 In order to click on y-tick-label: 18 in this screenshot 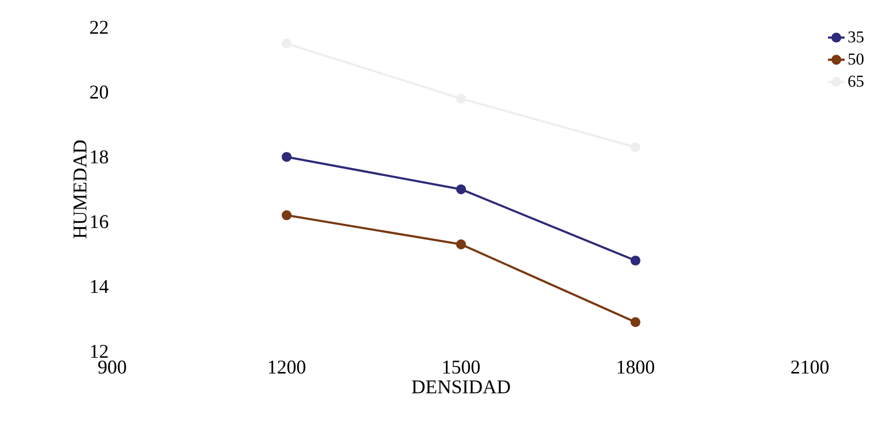, I will do `click(99, 157)`.